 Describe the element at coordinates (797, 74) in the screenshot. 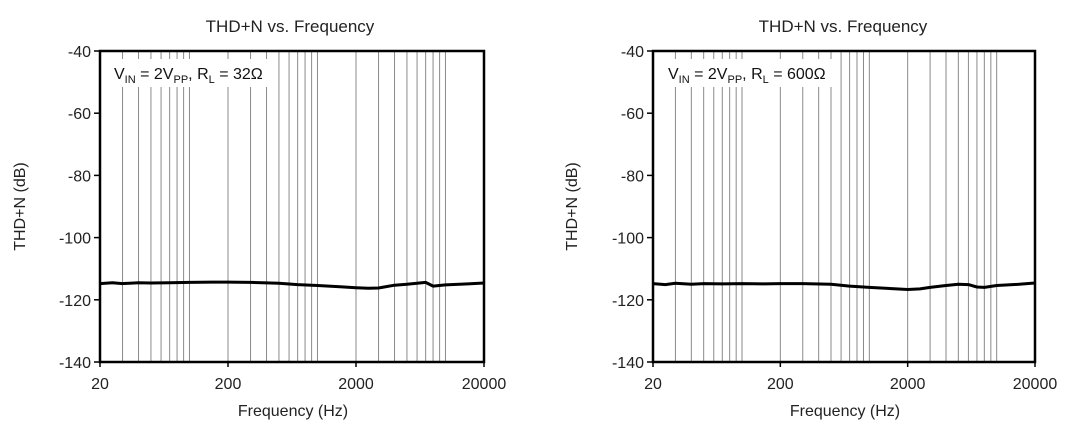

I see `annotation-part: = 600Ω` at that location.